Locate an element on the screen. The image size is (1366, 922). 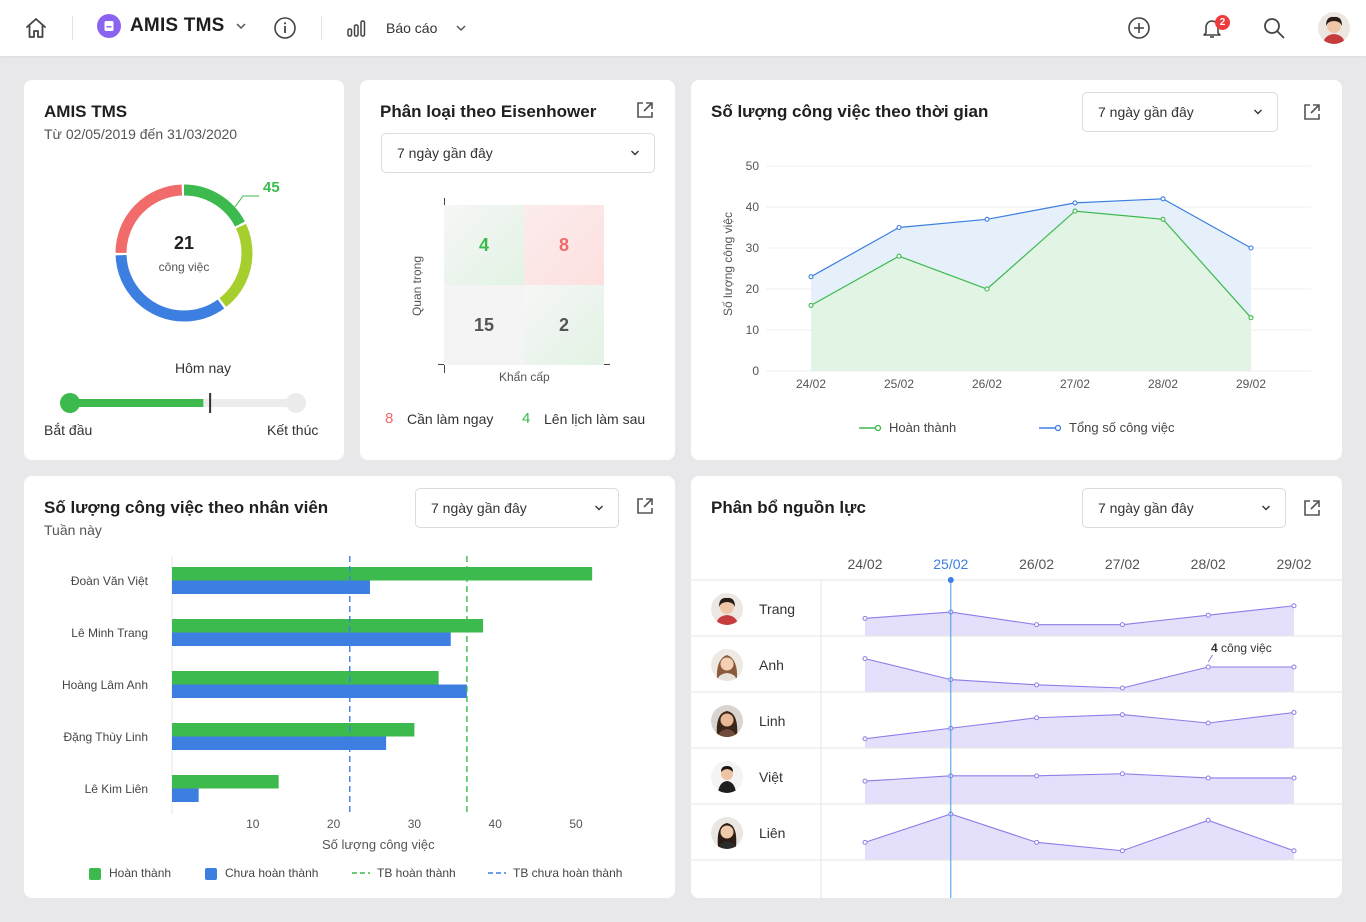
staff-chart-filter-select: 7 ngày gần đây is located at coordinates (517, 508).